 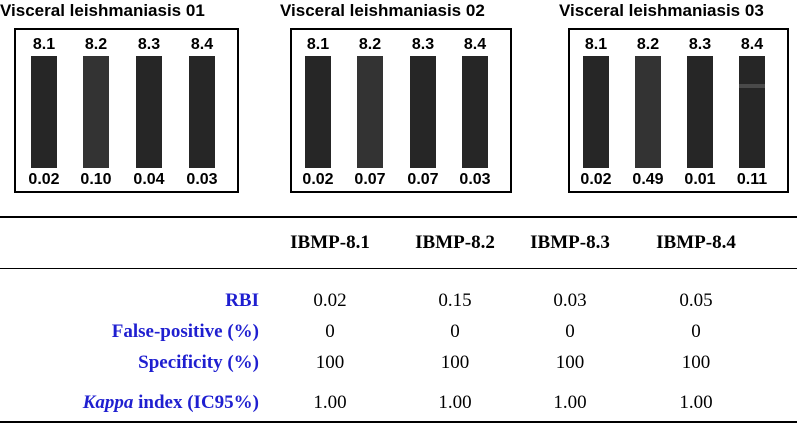 What do you see at coordinates (196, 402) in the screenshot?
I see `row-label-kappa-rest: index (IC95%)` at bounding box center [196, 402].